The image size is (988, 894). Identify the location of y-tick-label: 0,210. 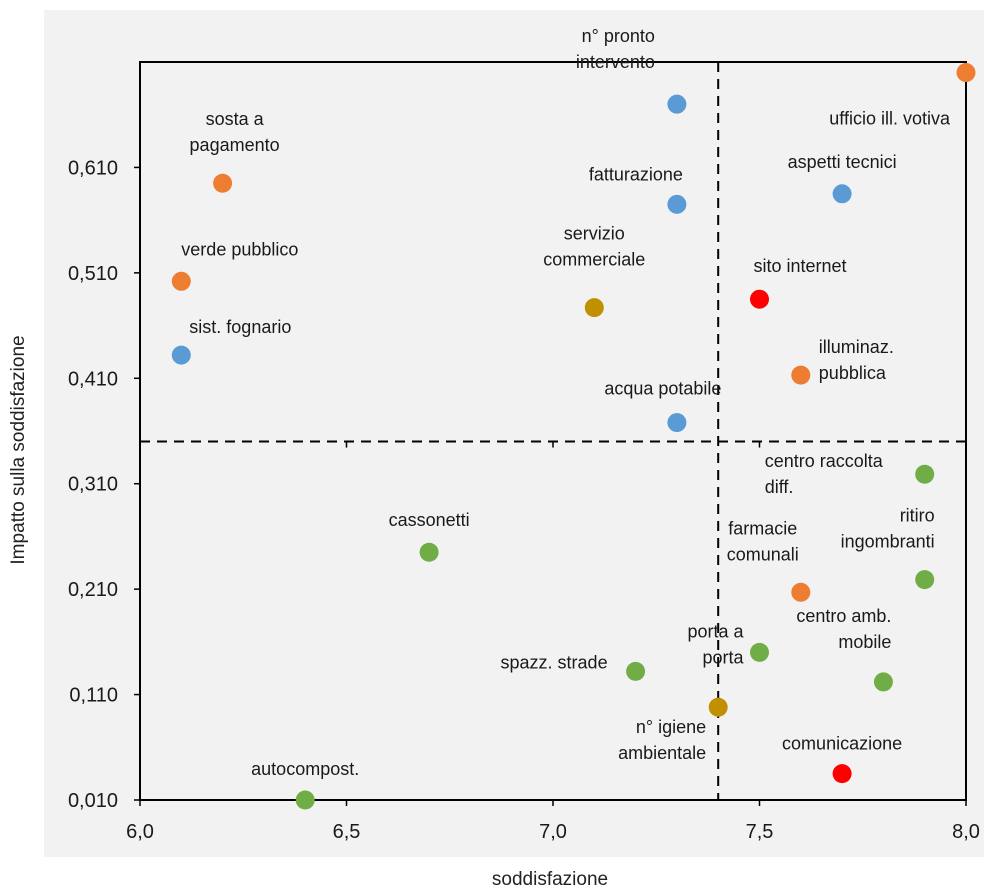
(93, 590).